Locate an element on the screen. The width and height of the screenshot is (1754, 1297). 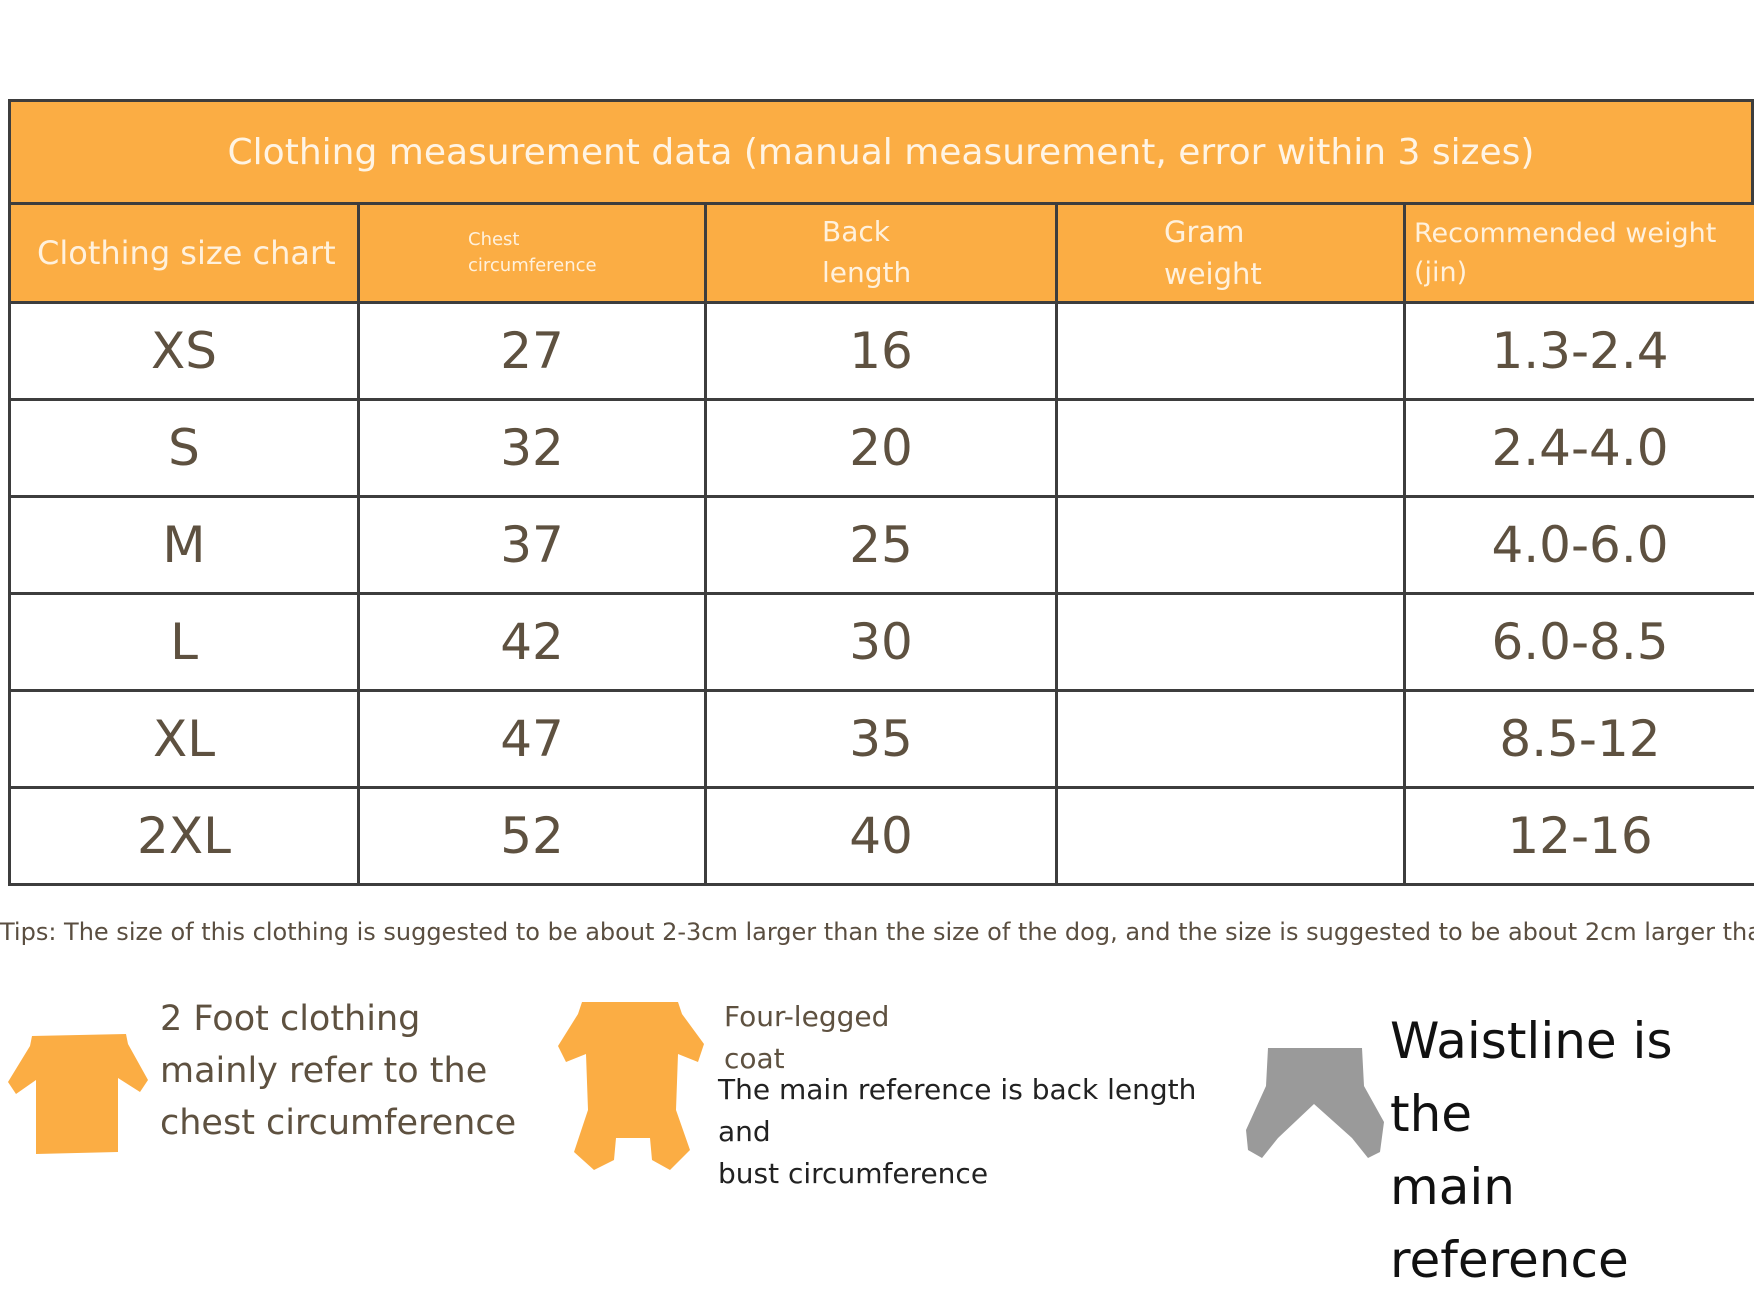
chest-cell: 52 is located at coordinates (532, 835).